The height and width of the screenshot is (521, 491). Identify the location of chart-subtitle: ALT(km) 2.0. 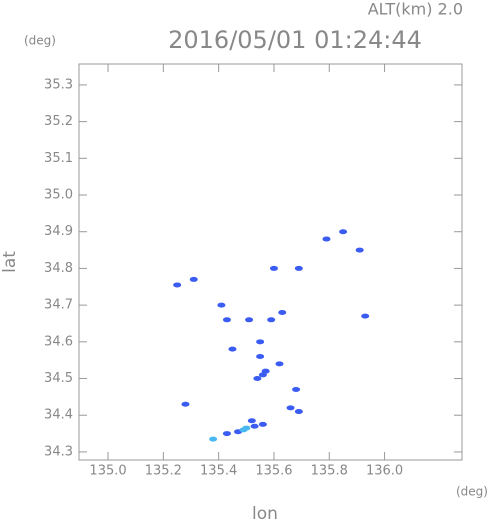
(415, 9).